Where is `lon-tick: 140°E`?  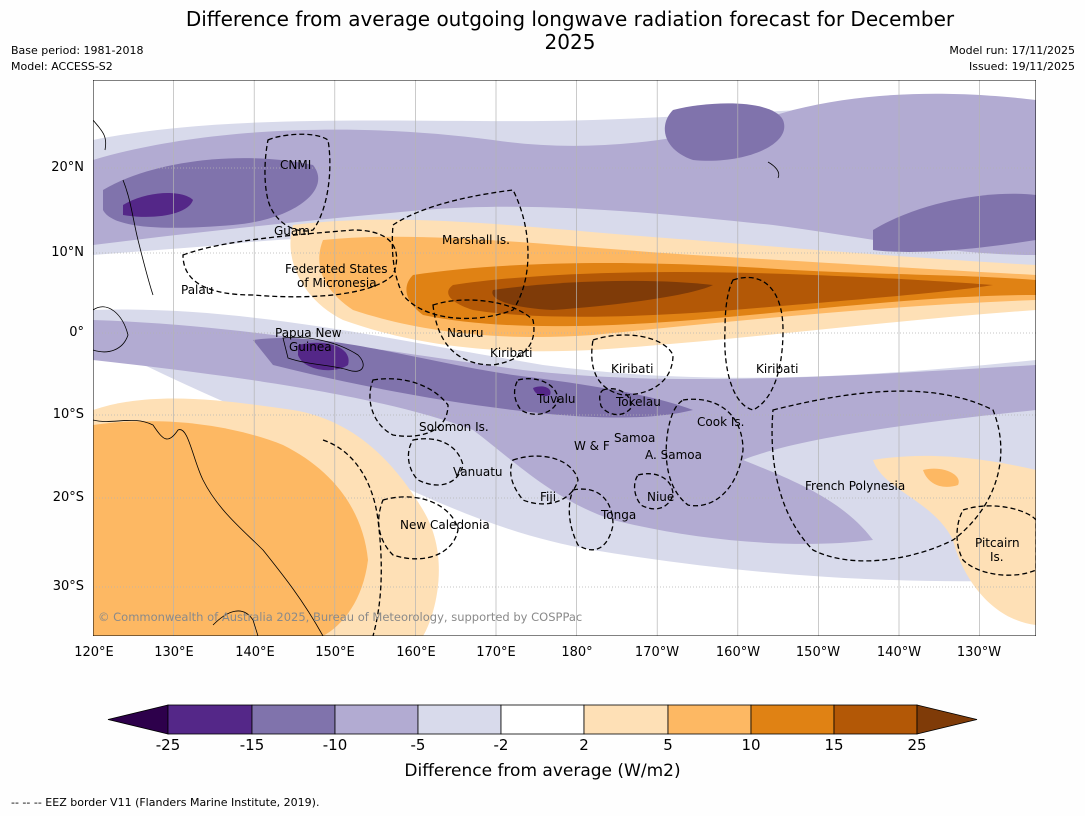 lon-tick: 140°E is located at coordinates (255, 652).